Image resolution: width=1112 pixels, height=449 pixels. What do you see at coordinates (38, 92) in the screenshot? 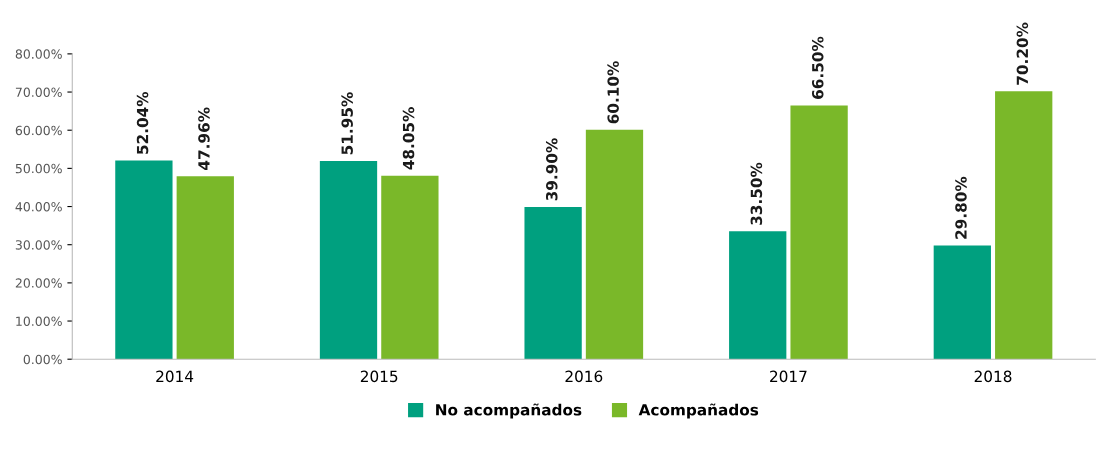
I see `y-tick-label: 70.00%` at bounding box center [38, 92].